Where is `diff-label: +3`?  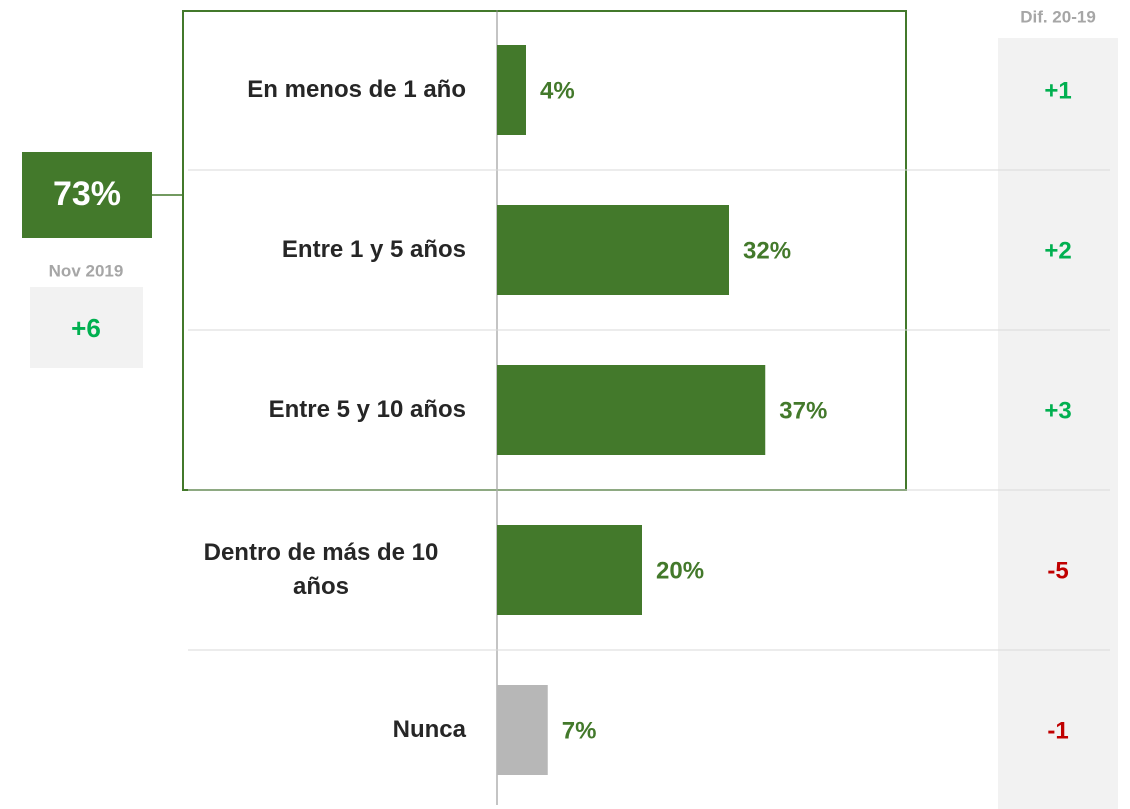
diff-label: +3 is located at coordinates (1057, 410).